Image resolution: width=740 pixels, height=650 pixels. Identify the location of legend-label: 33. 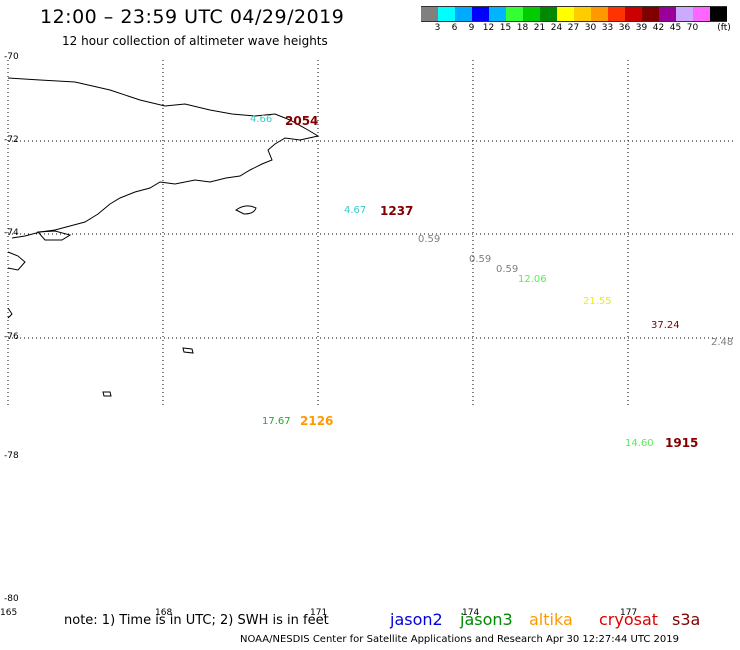
(607, 28).